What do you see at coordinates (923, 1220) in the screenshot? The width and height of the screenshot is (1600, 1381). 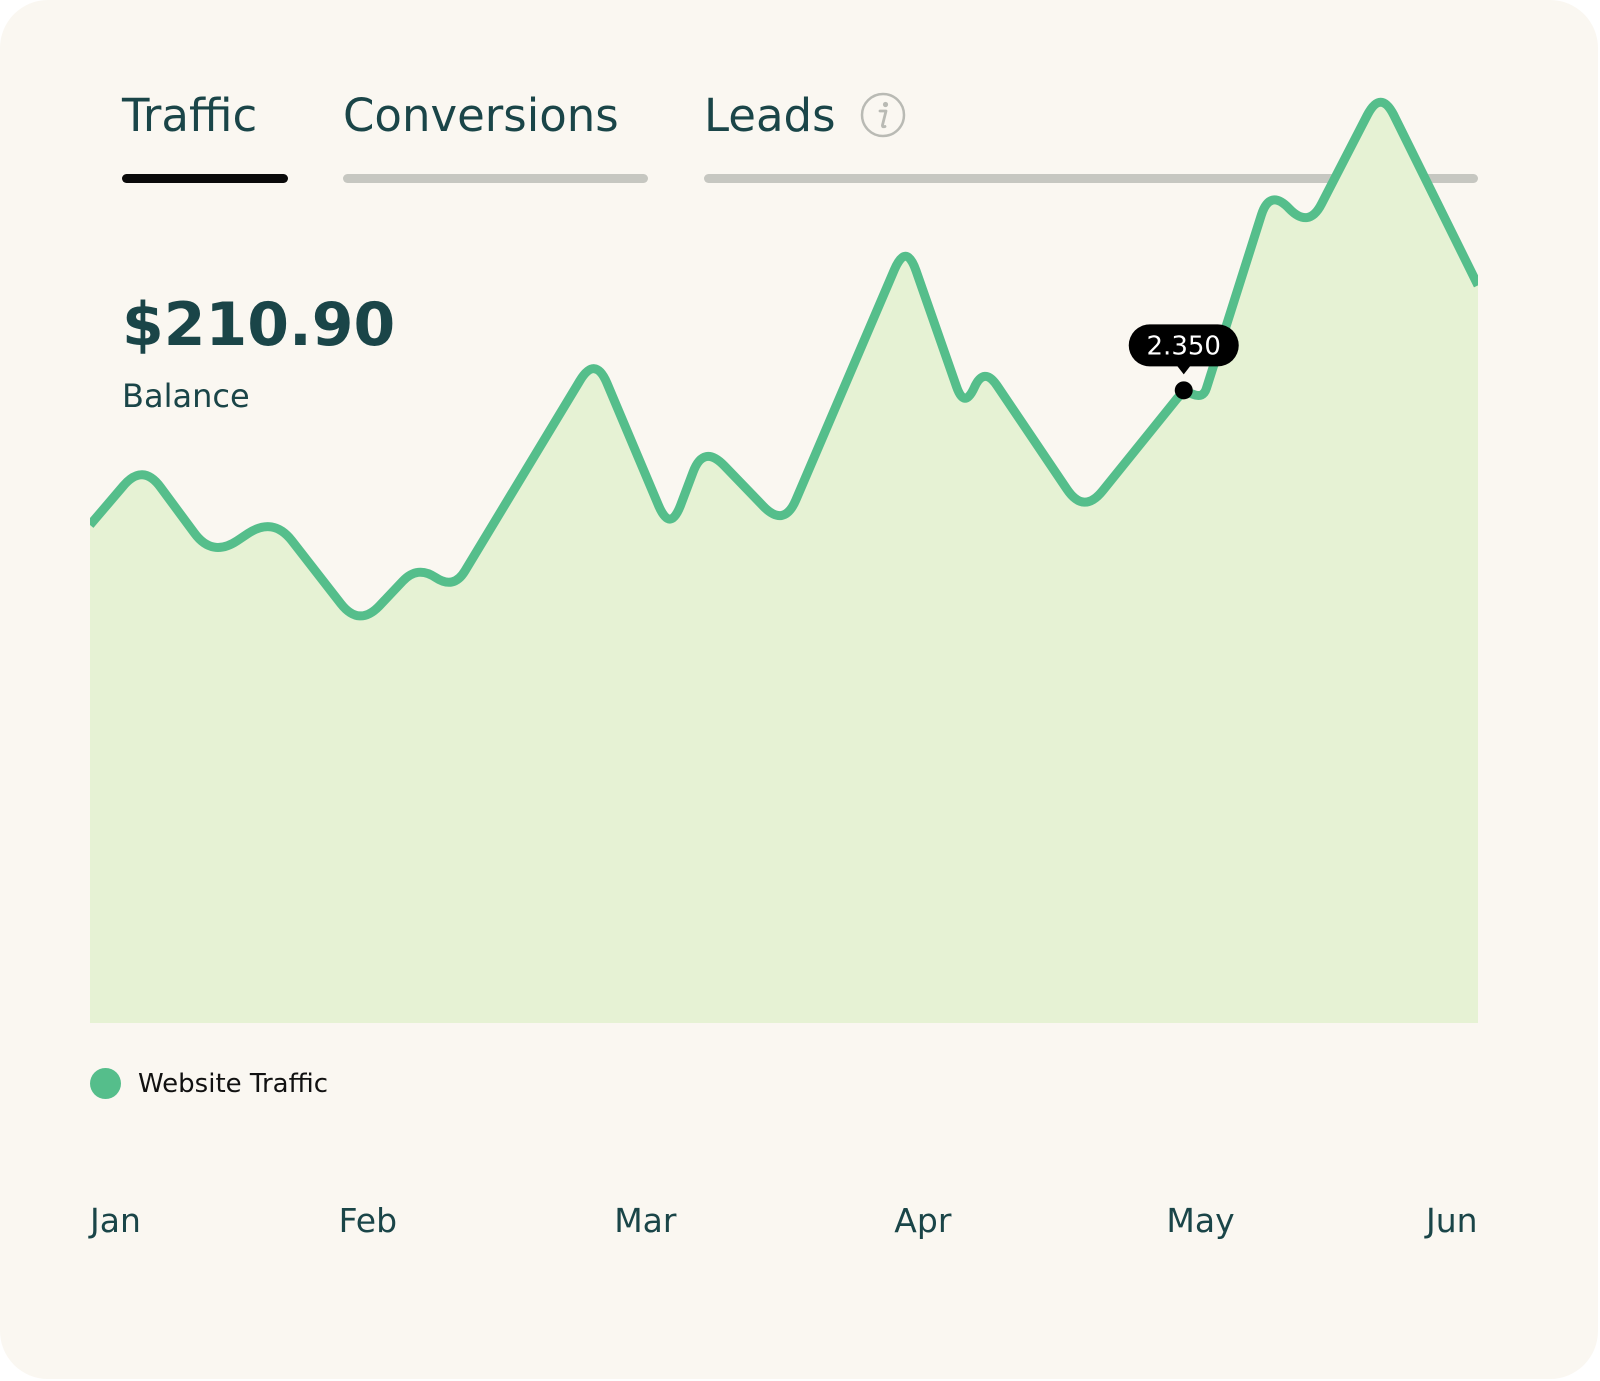 I see `x-tick-apr: Apr` at bounding box center [923, 1220].